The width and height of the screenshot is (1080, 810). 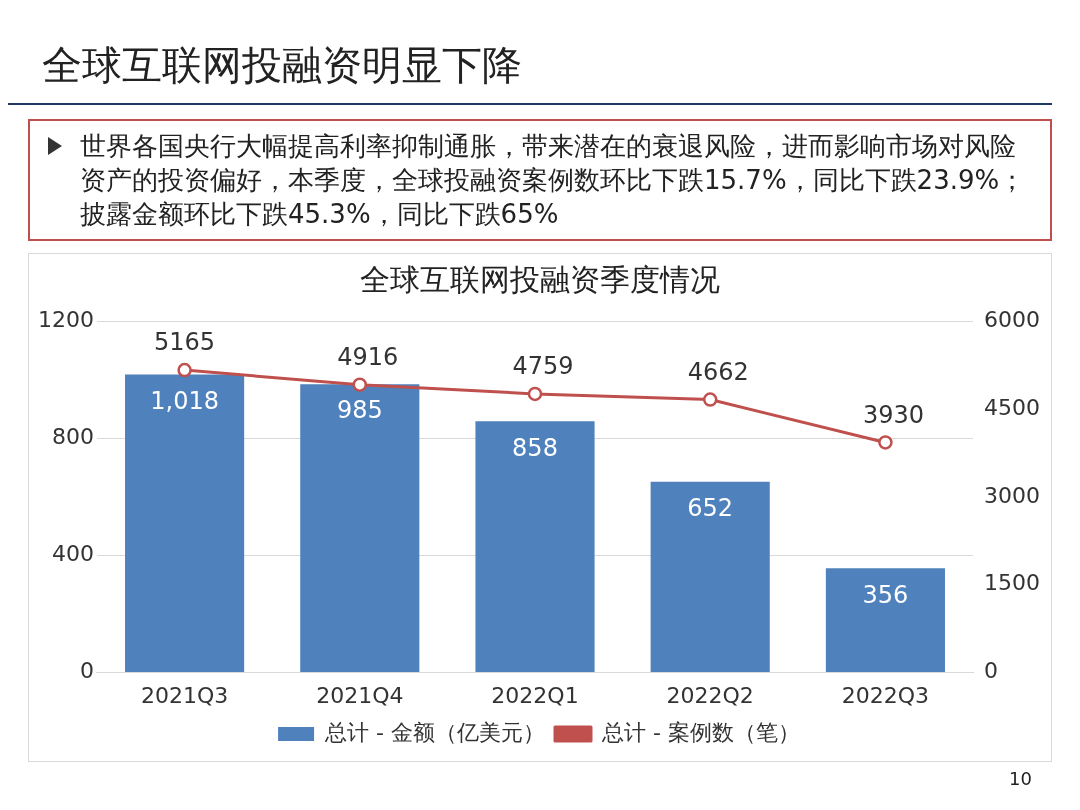 I want to click on data-label: 3930, so click(x=893, y=414).